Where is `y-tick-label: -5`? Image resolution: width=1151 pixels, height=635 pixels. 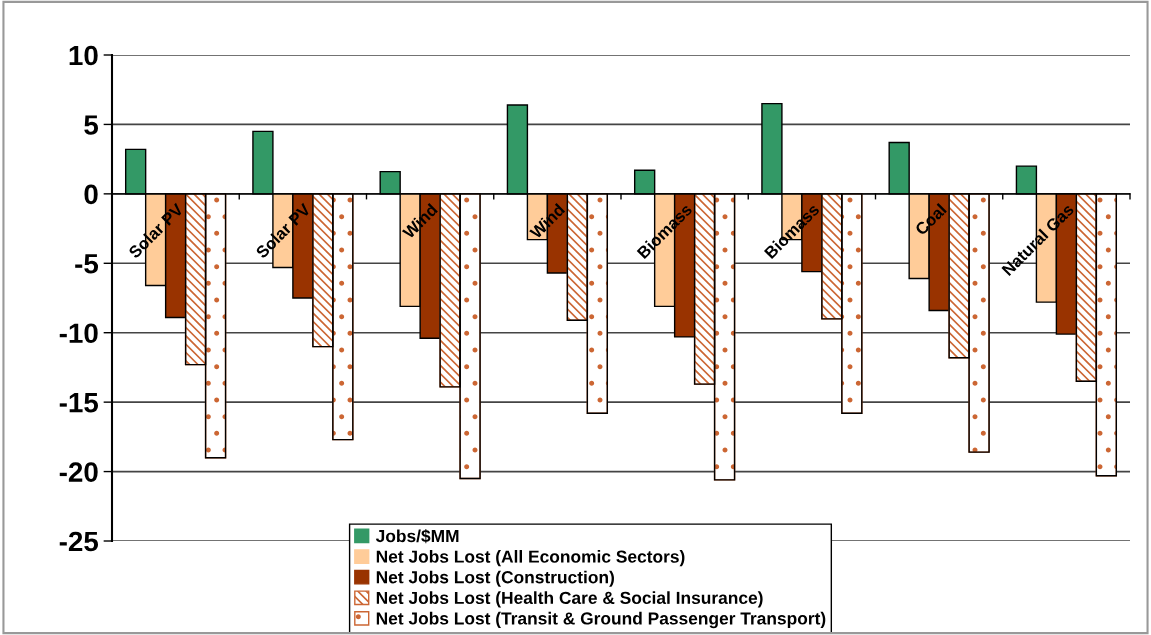 y-tick-label: -5 is located at coordinates (87, 264).